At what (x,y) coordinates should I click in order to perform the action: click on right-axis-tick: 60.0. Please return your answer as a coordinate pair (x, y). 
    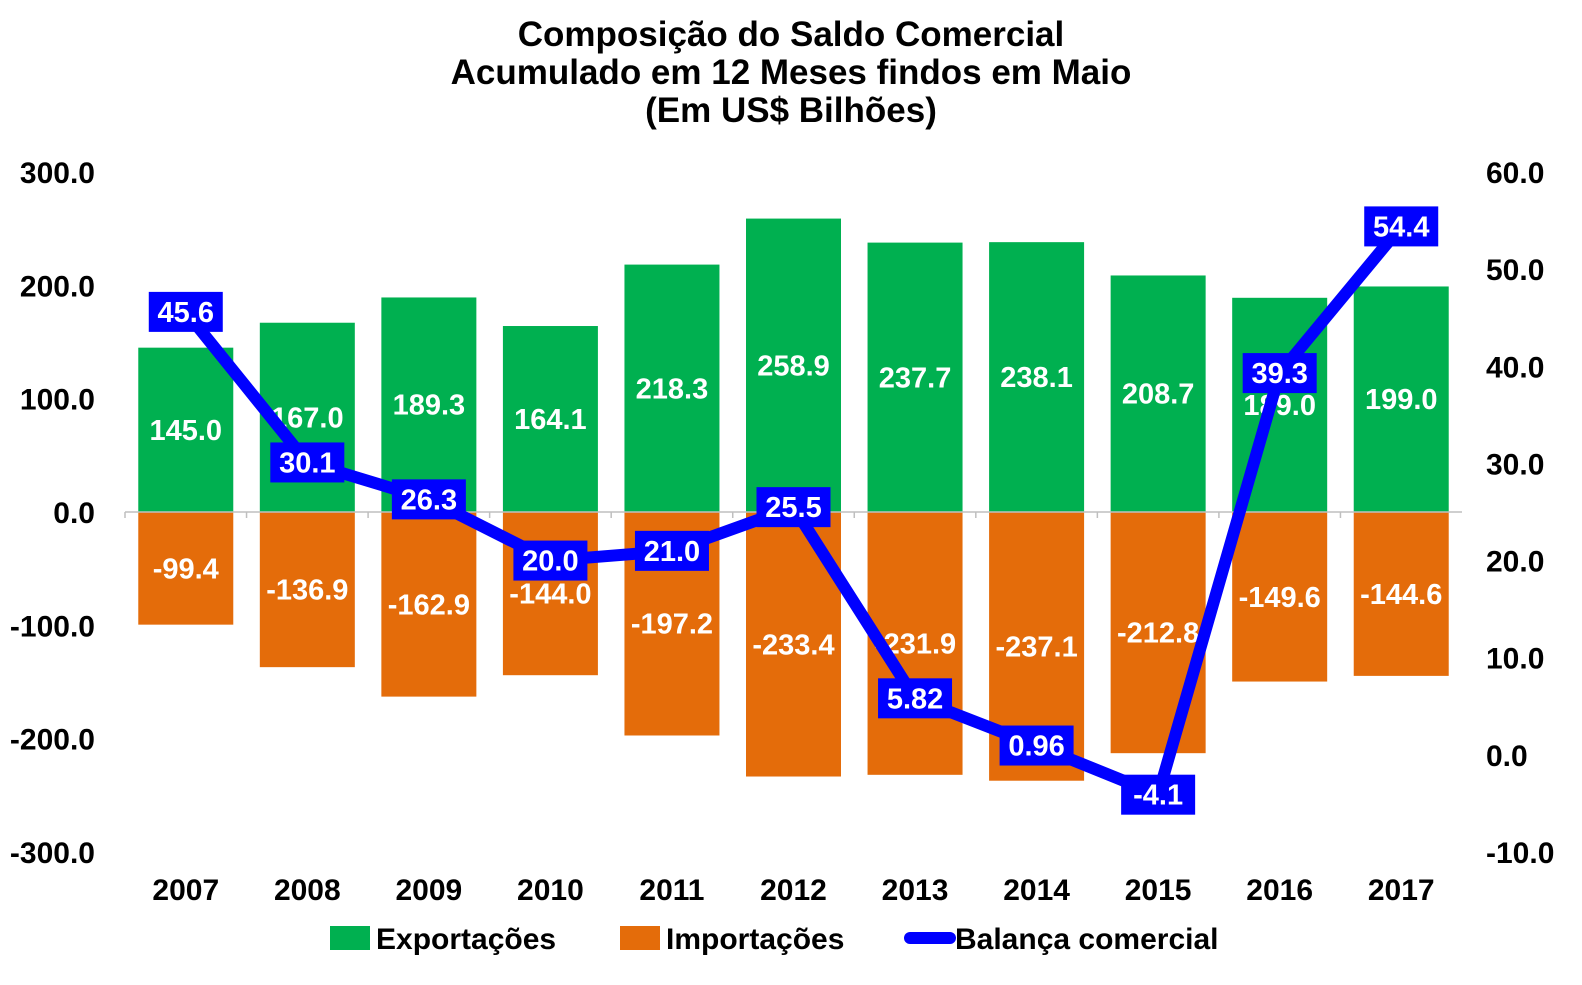
    Looking at the image, I should click on (1515, 173).